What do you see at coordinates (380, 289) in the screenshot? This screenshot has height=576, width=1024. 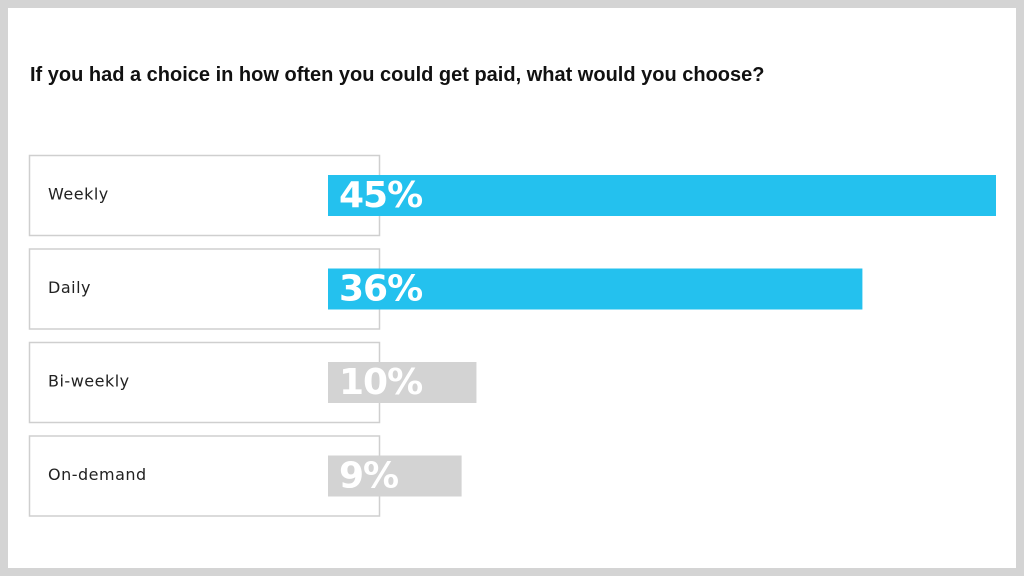 I see `value-label: 36%` at bounding box center [380, 289].